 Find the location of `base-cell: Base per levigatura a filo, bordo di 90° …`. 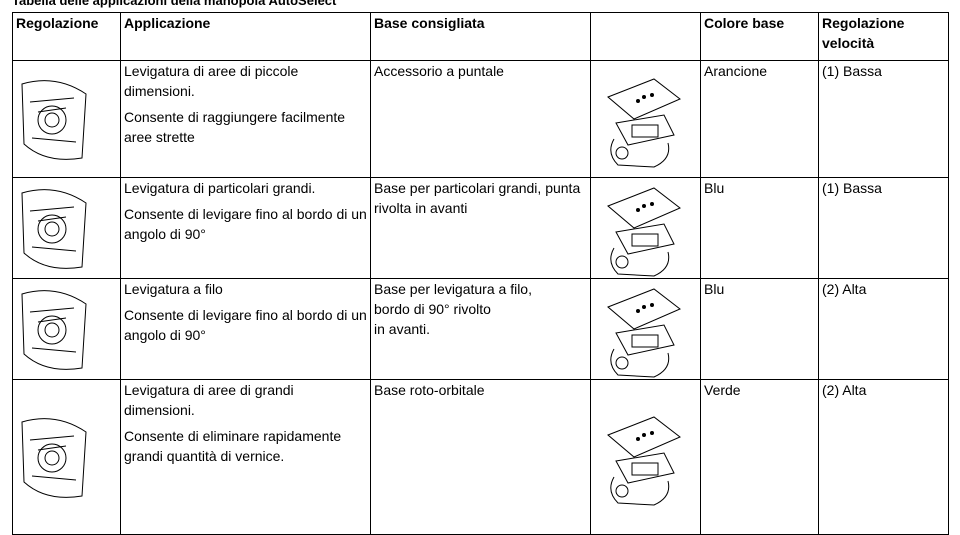

base-cell: Base per levigatura a filo, bordo di 90° … is located at coordinates (480, 329).